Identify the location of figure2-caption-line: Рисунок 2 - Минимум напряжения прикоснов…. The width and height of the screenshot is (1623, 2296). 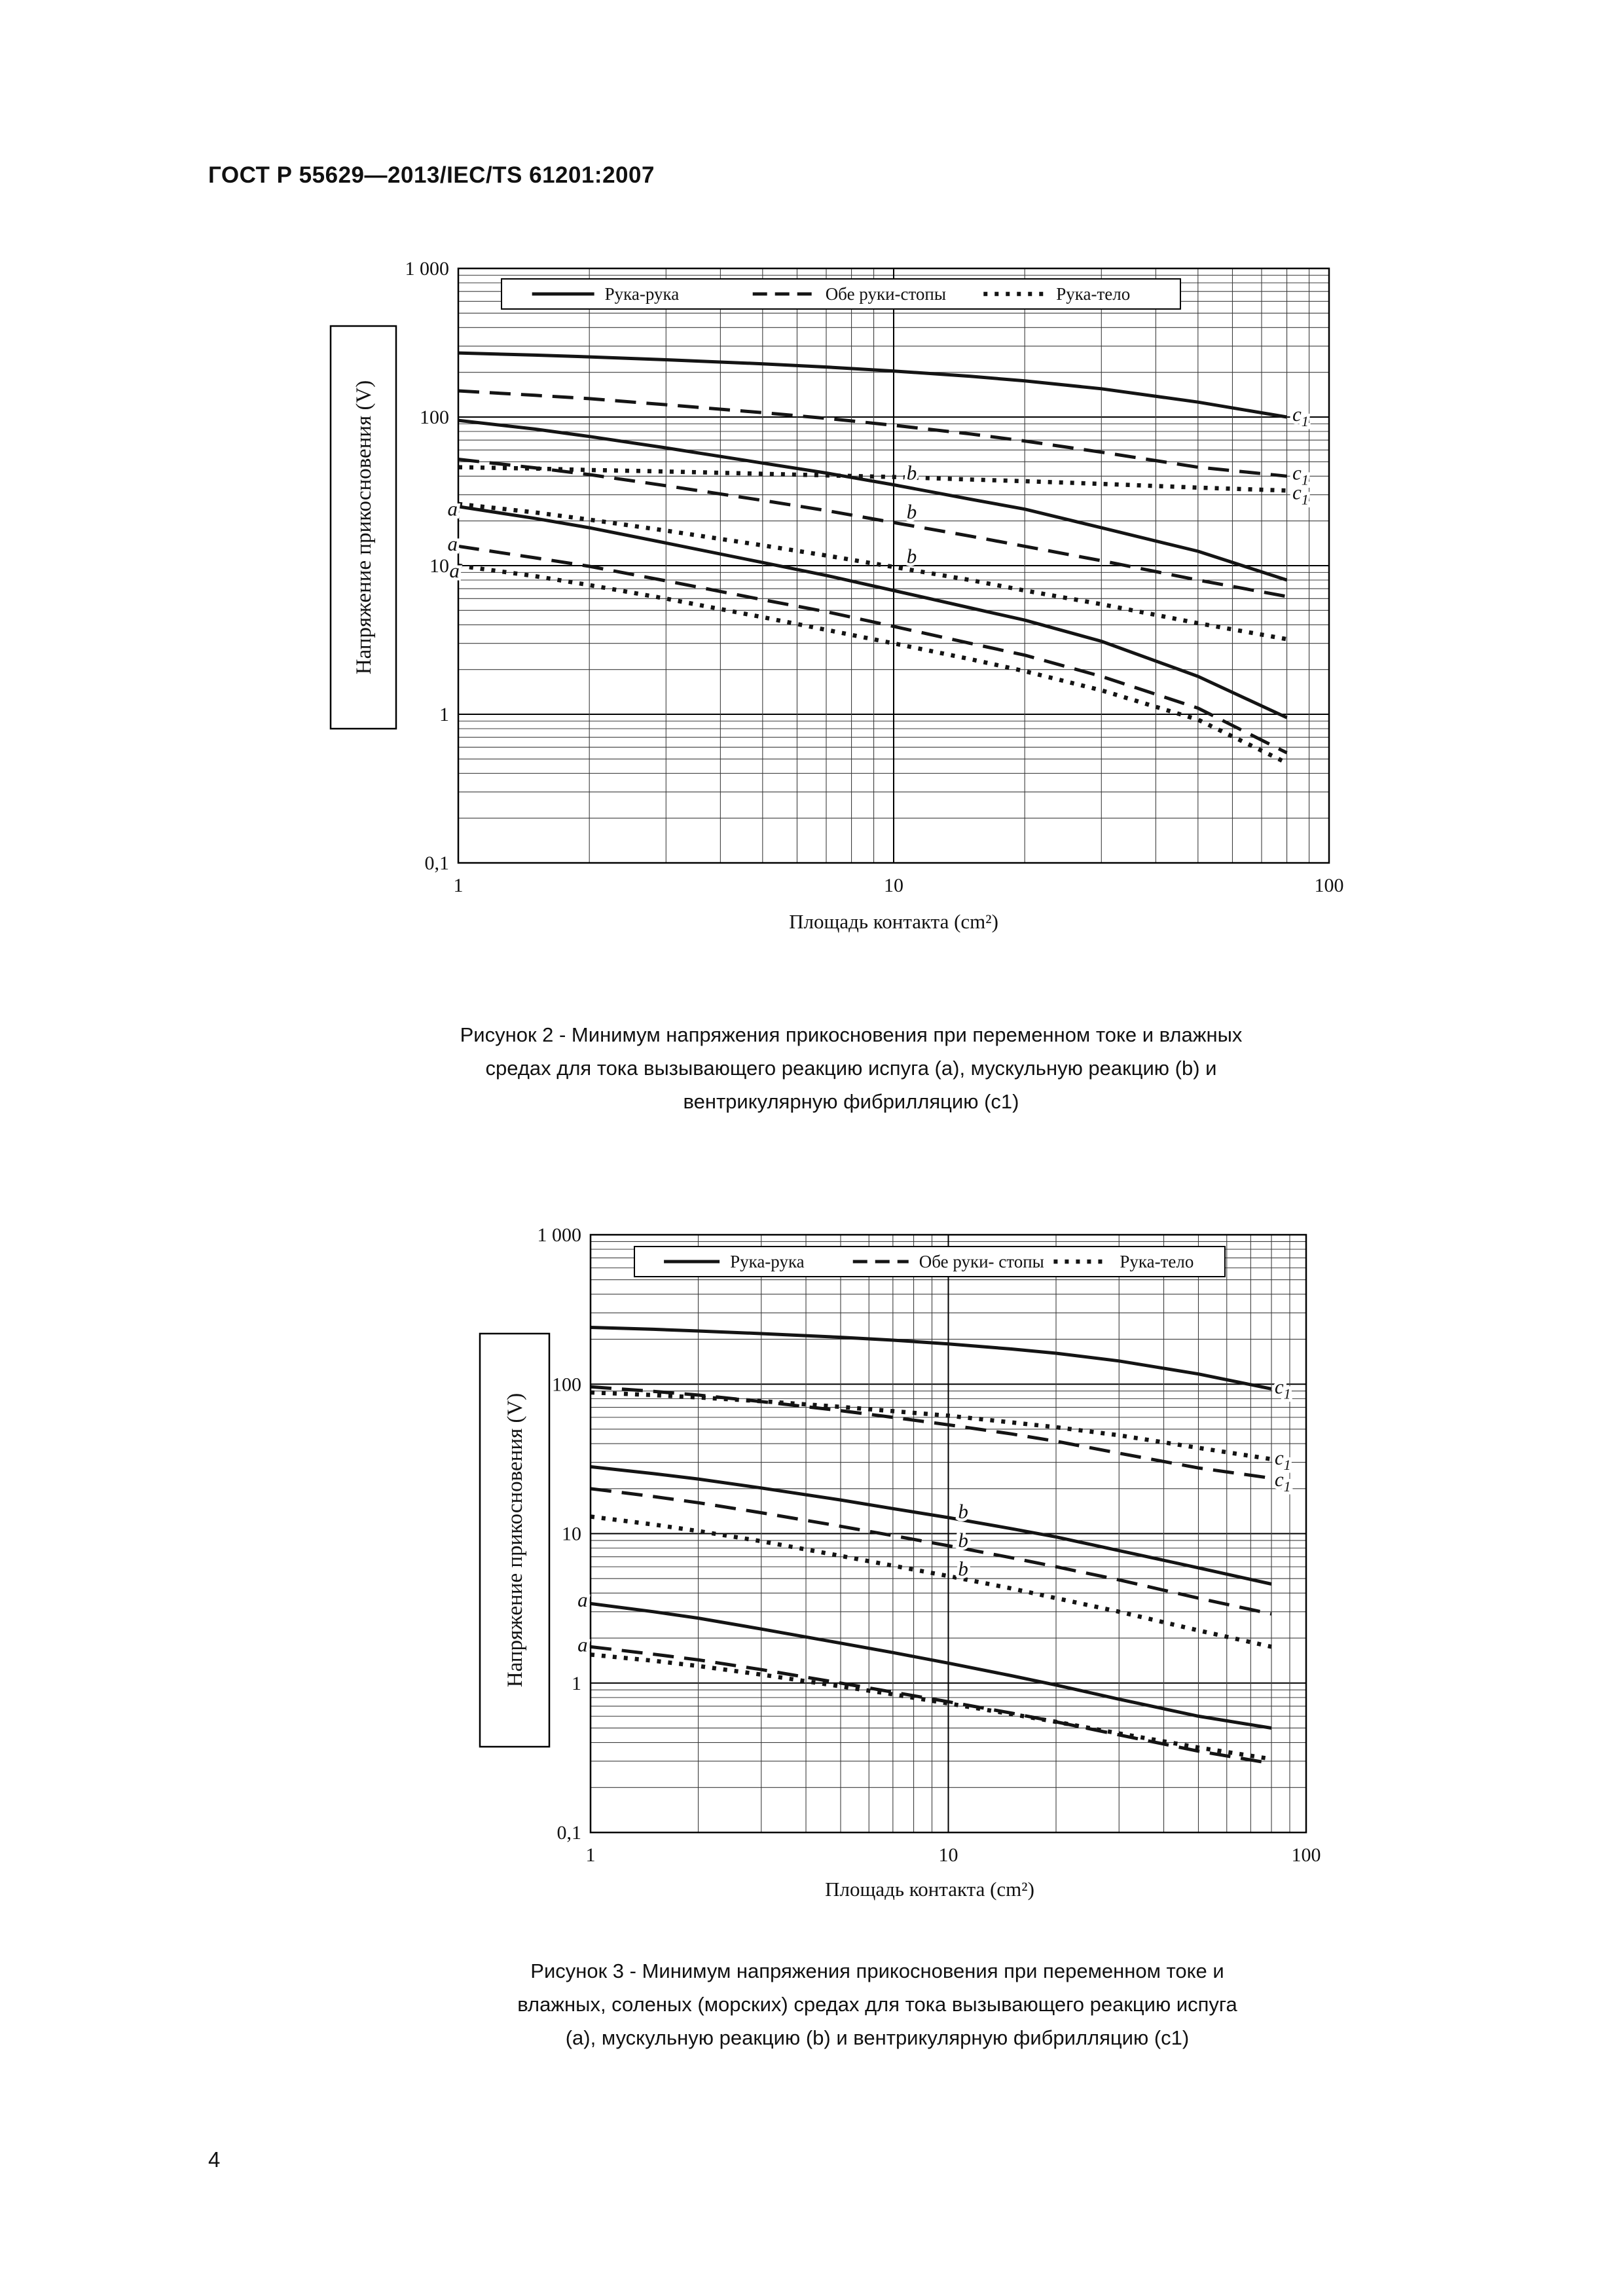
(851, 1034).